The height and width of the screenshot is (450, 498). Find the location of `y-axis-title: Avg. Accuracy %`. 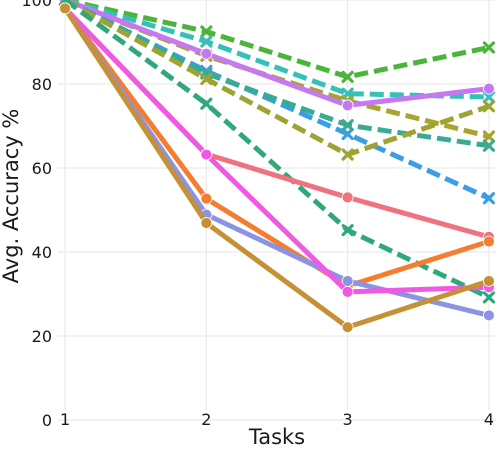

y-axis-title: Avg. Accuracy % is located at coordinates (11, 196).